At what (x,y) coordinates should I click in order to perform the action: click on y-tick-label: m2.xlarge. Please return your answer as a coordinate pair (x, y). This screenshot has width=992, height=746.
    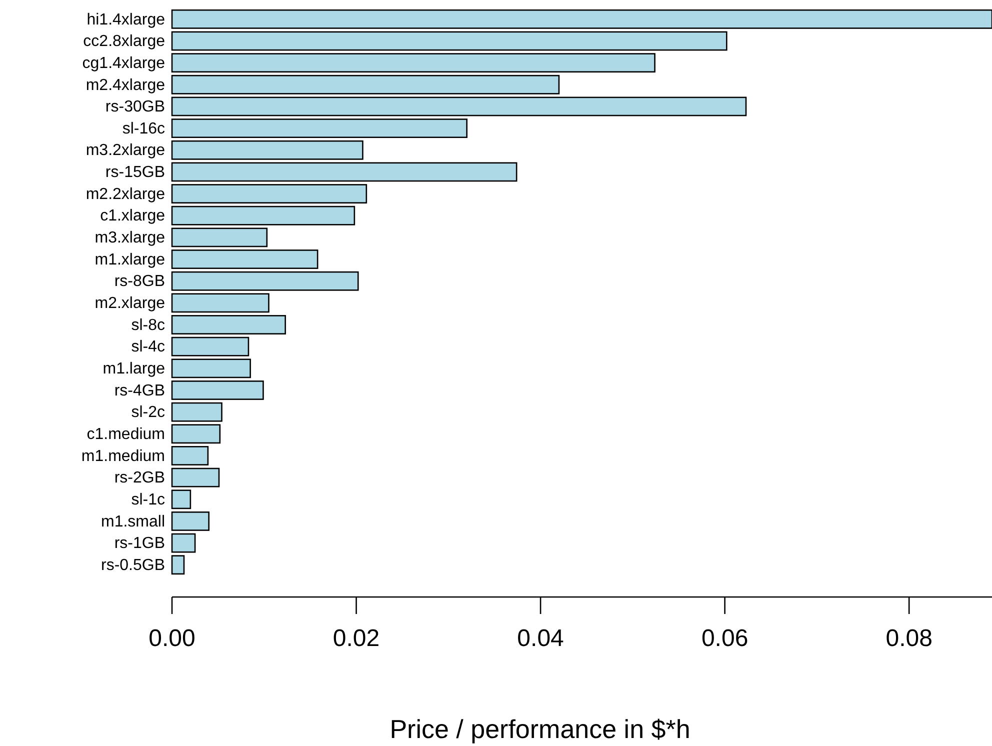
    Looking at the image, I should click on (130, 303).